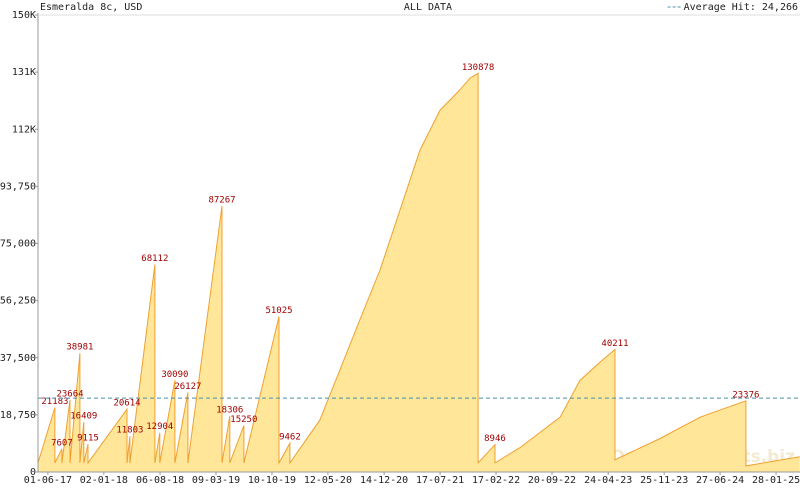  What do you see at coordinates (495, 439) in the screenshot?
I see `data-label: 8946` at bounding box center [495, 439].